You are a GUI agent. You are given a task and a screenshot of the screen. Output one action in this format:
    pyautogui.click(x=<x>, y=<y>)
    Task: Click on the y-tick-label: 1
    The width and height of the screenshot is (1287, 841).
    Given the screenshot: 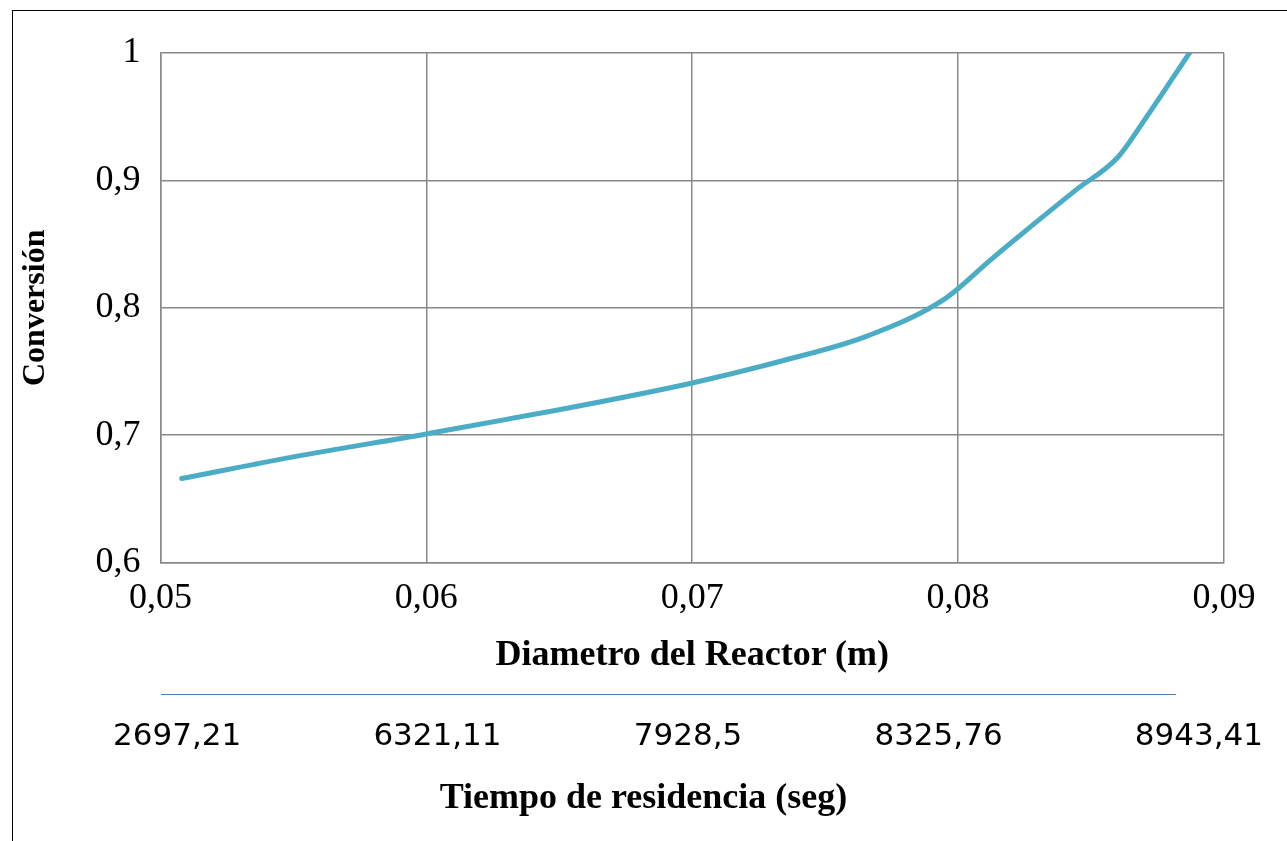 What is the action you would take?
    pyautogui.click(x=131, y=50)
    